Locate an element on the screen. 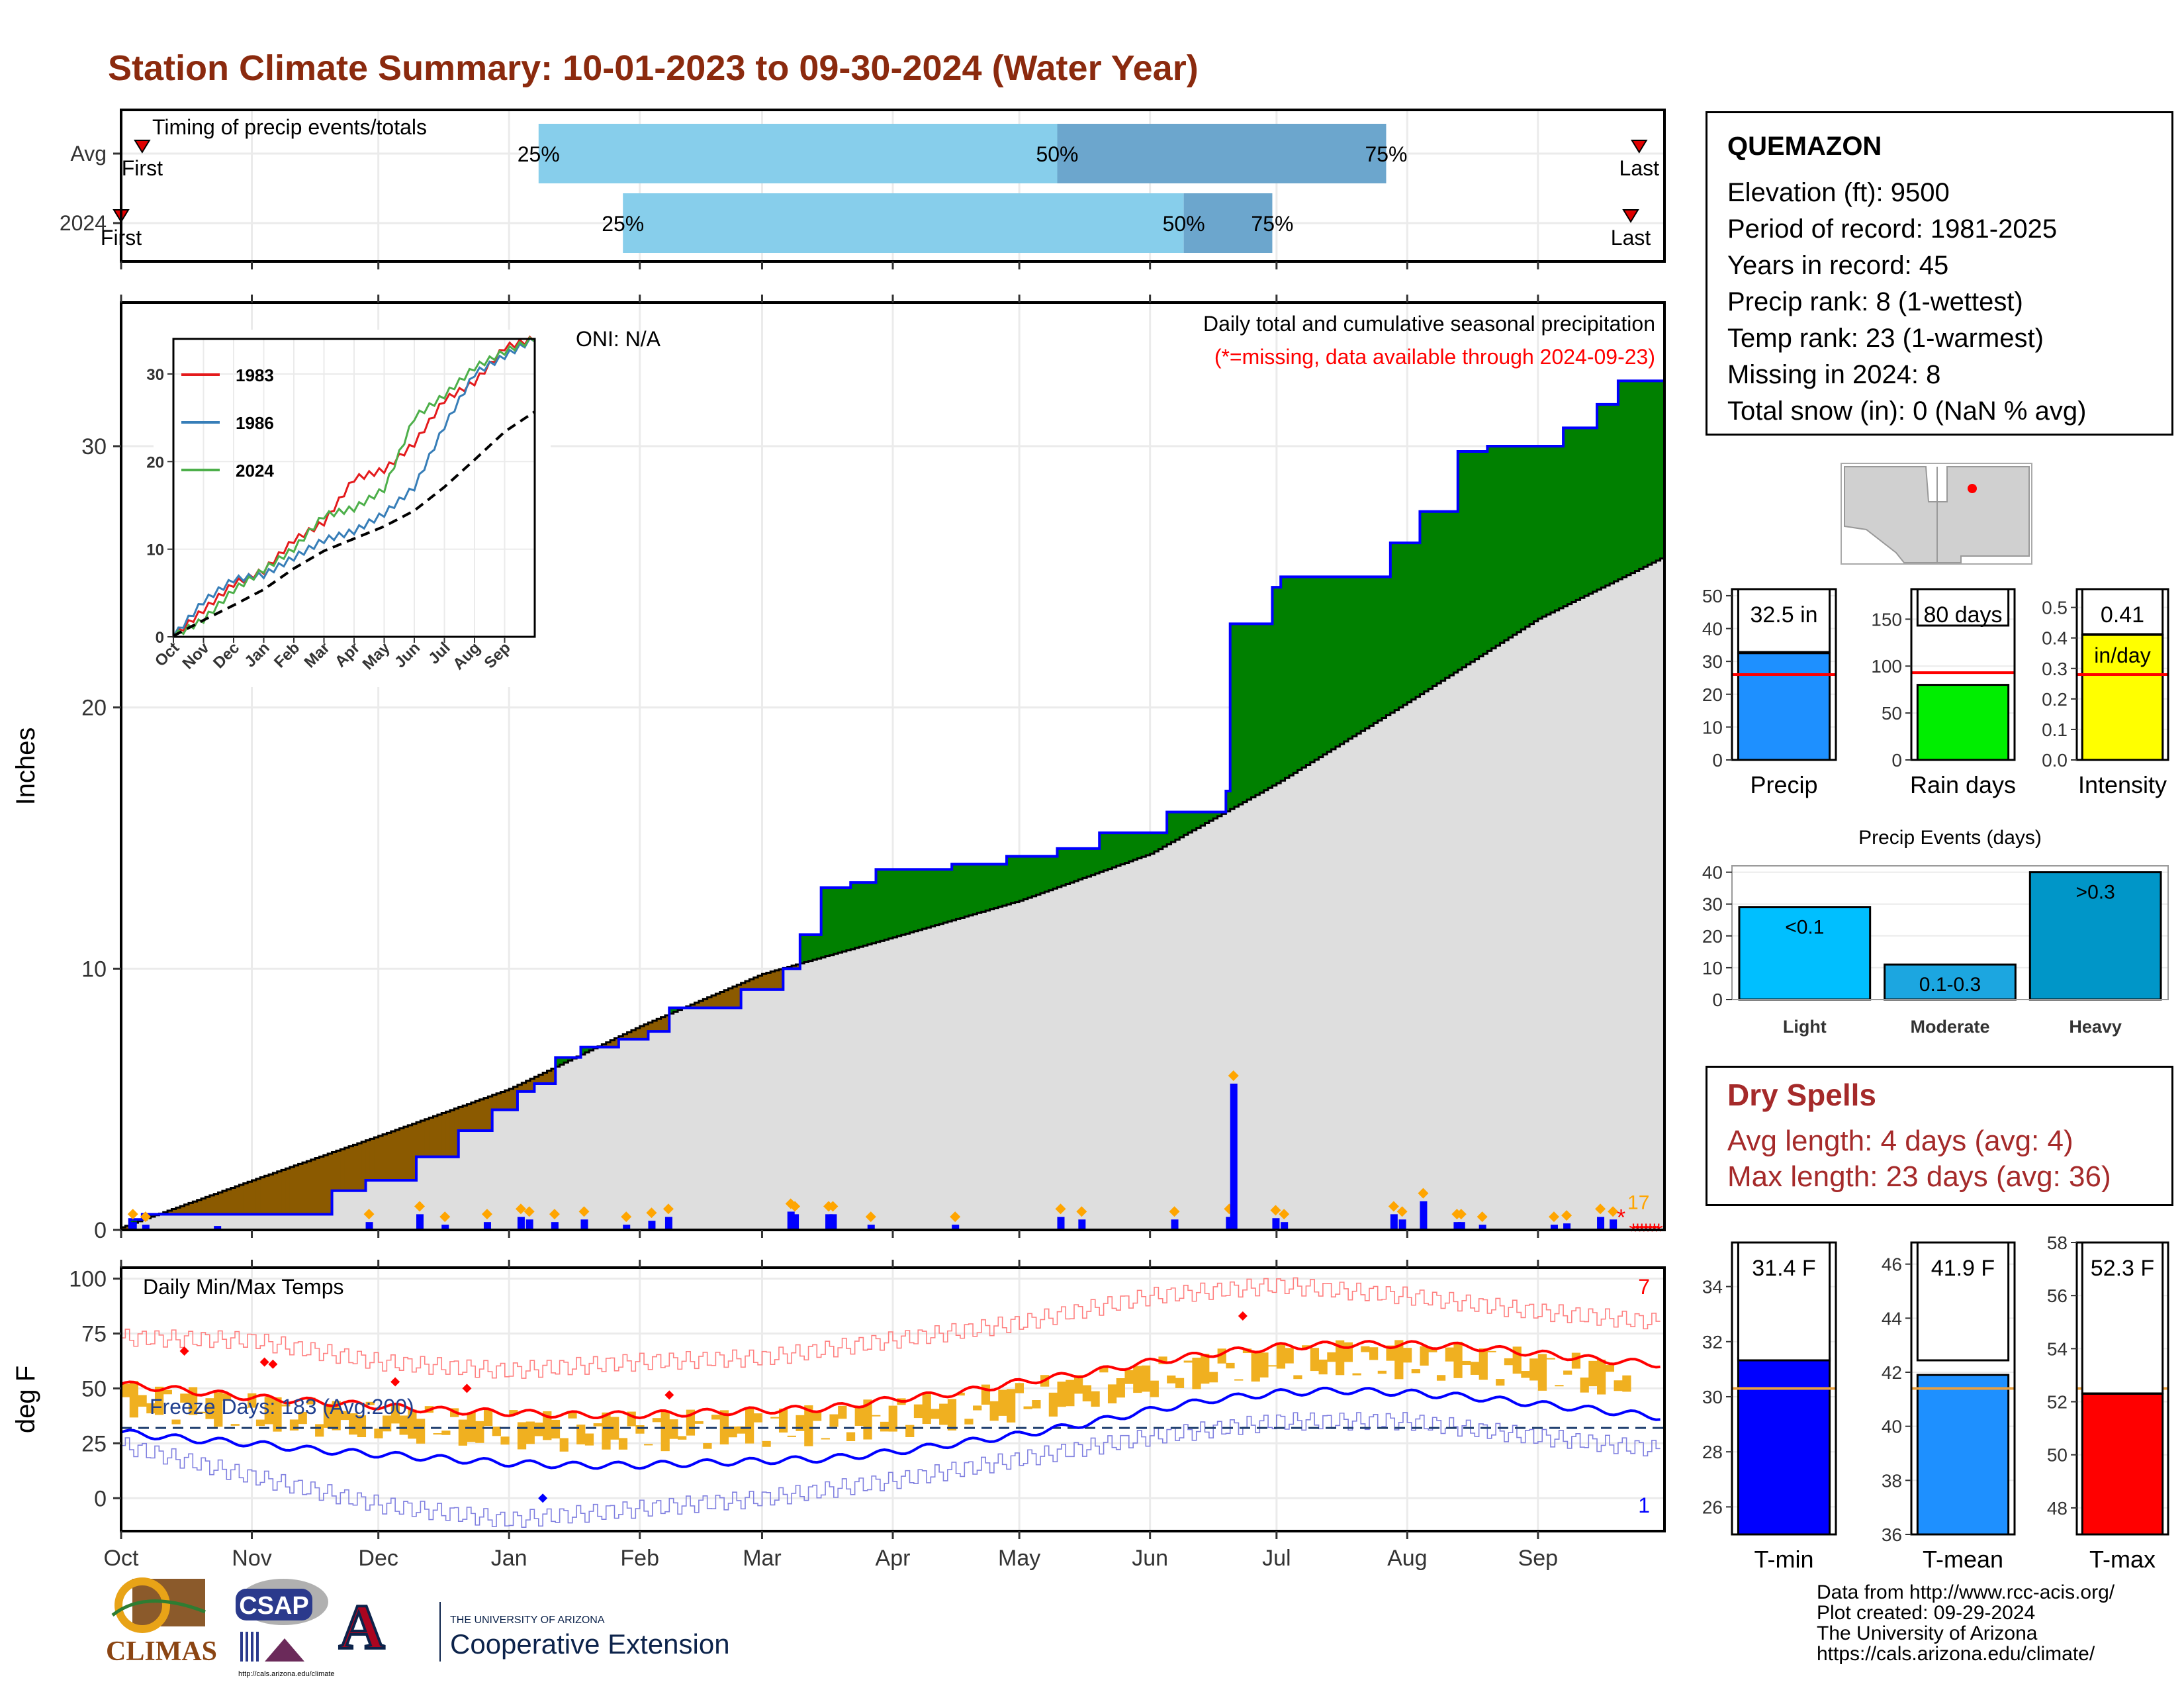 Image resolution: width=2184 pixels, height=1688 pixels. station-name: QUEMAZON is located at coordinates (1804, 146).